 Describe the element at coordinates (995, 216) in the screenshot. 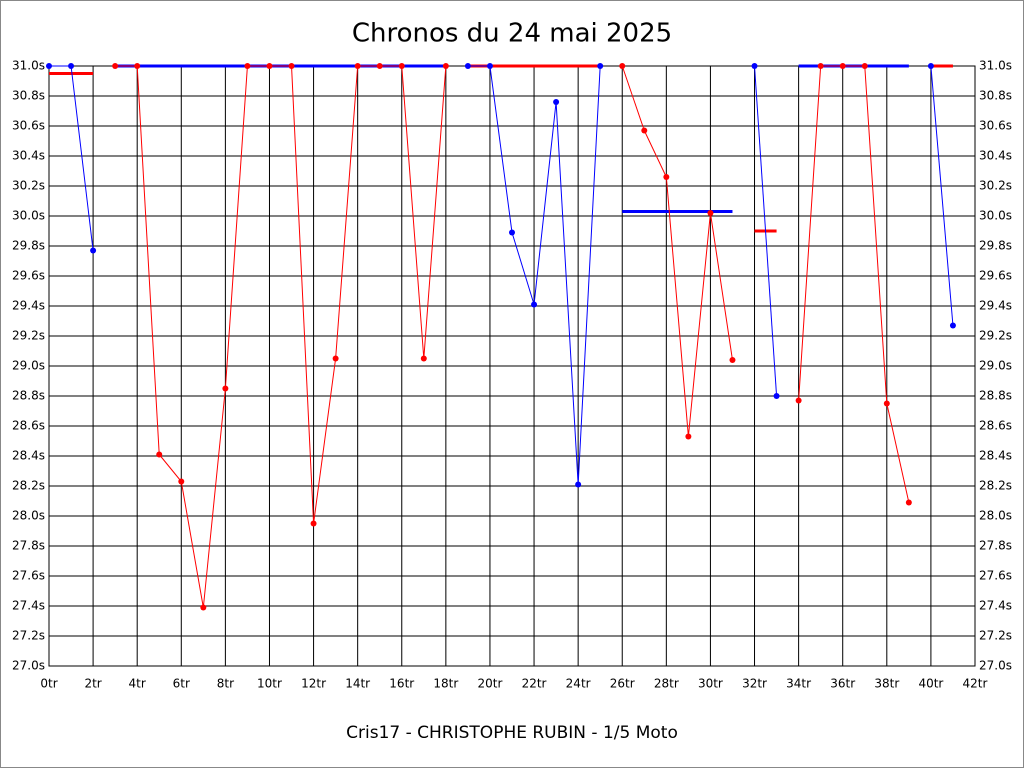

I see `y2-tick-label: 30.0s` at that location.